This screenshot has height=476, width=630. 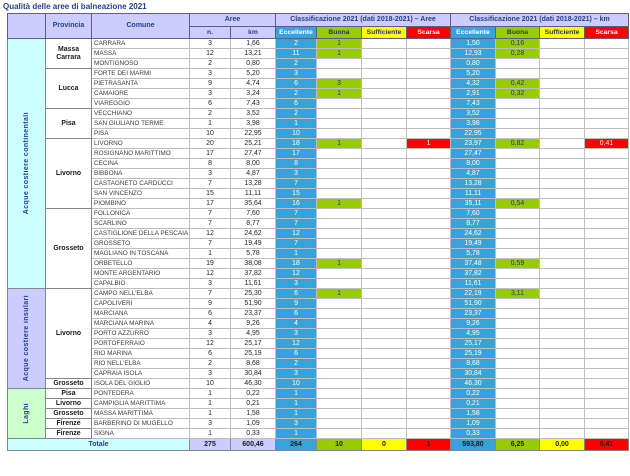 I want to click on class-aree-eccellente-cell: 9, so click(x=296, y=303).